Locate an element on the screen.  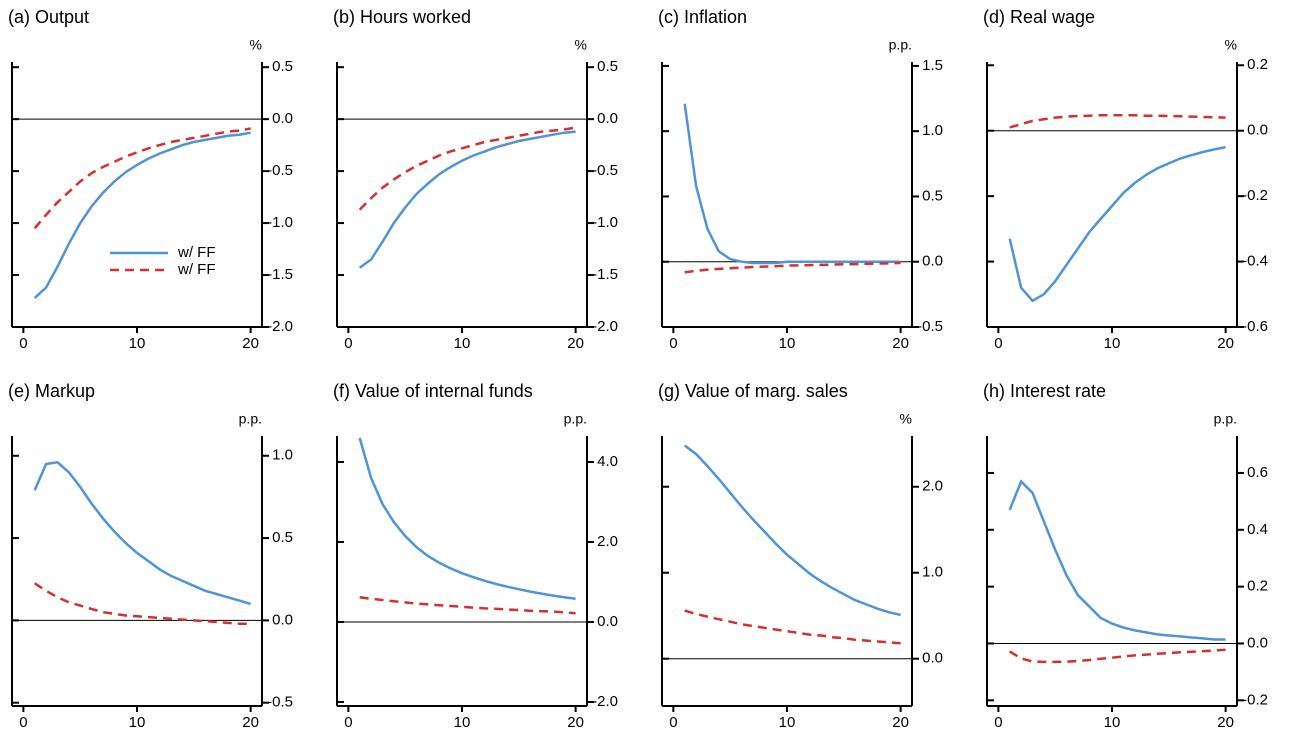
panel-title: (e) Markup is located at coordinates (51, 391).